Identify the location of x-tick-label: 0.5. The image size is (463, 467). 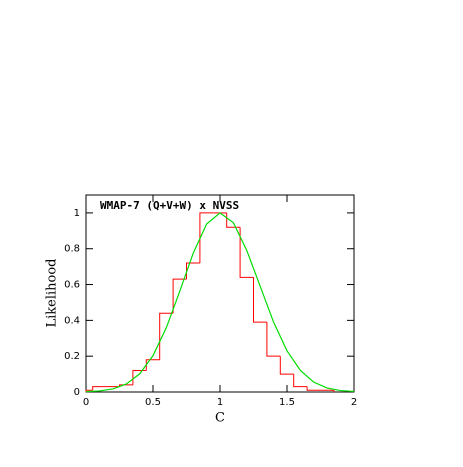
(153, 402).